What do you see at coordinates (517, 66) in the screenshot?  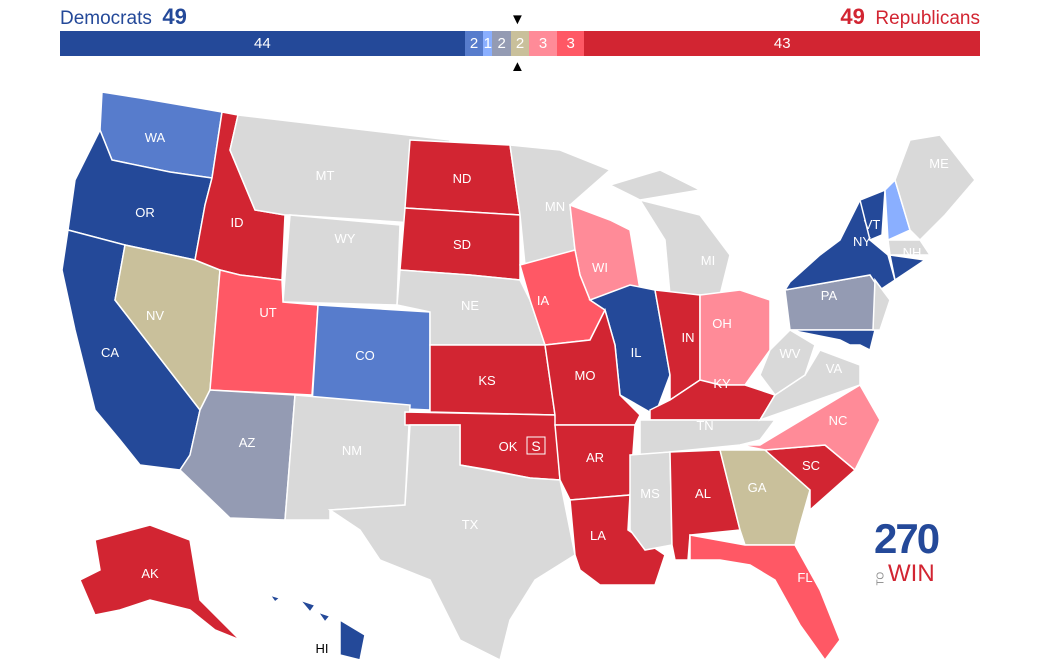 I see `majority-marker-up-icon: ▲` at bounding box center [517, 66].